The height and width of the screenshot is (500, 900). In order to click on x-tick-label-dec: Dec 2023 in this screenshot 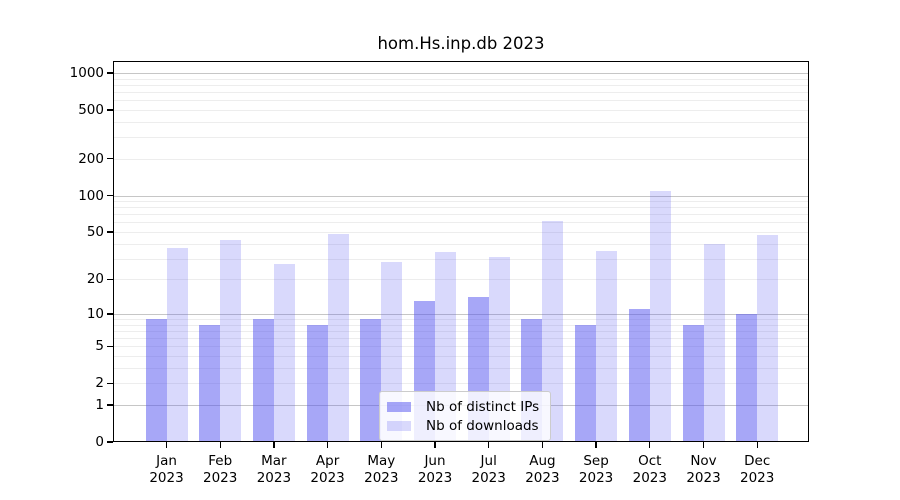, I will do `click(757, 469)`.